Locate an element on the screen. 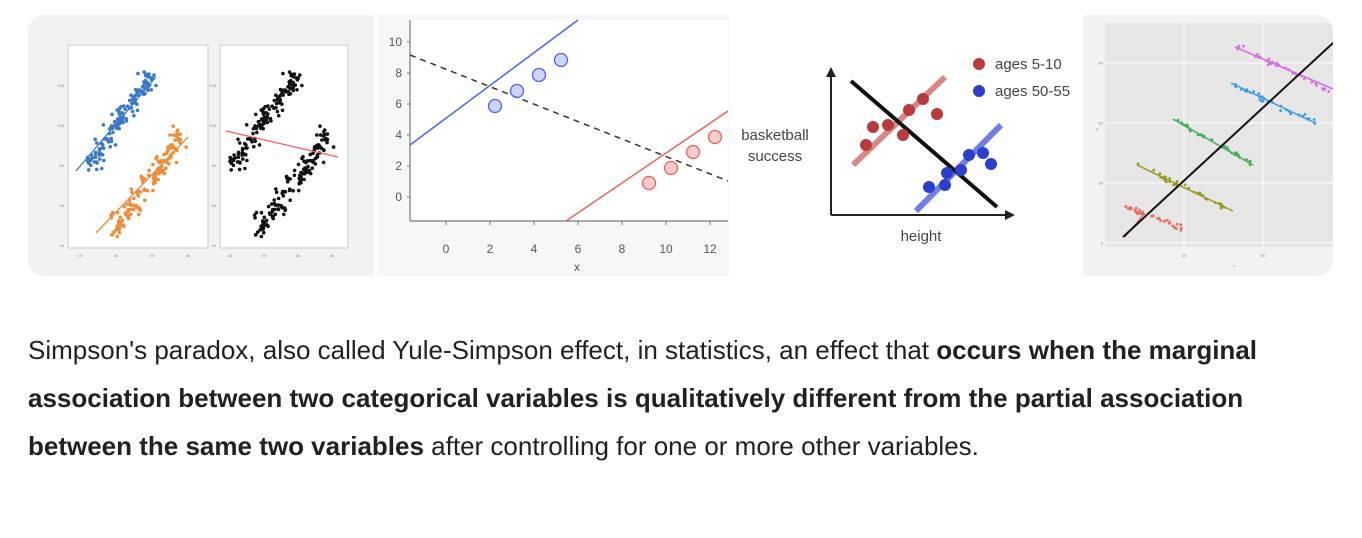 This screenshot has width=1362, height=538. regression-lines-image: 10 8 6 4 2 0 0 2 4 6 8 10 12 x is located at coordinates (553, 145).